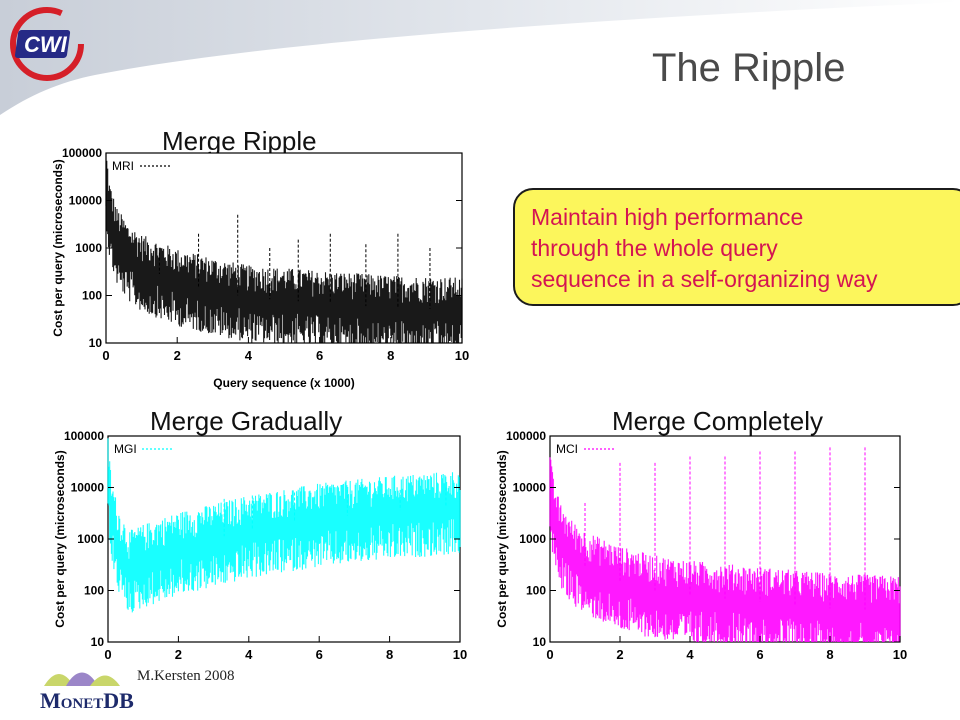 This screenshot has height=720, width=960. Describe the element at coordinates (186, 676) in the screenshot. I see `footer-author: M.Kersten 2008` at that location.